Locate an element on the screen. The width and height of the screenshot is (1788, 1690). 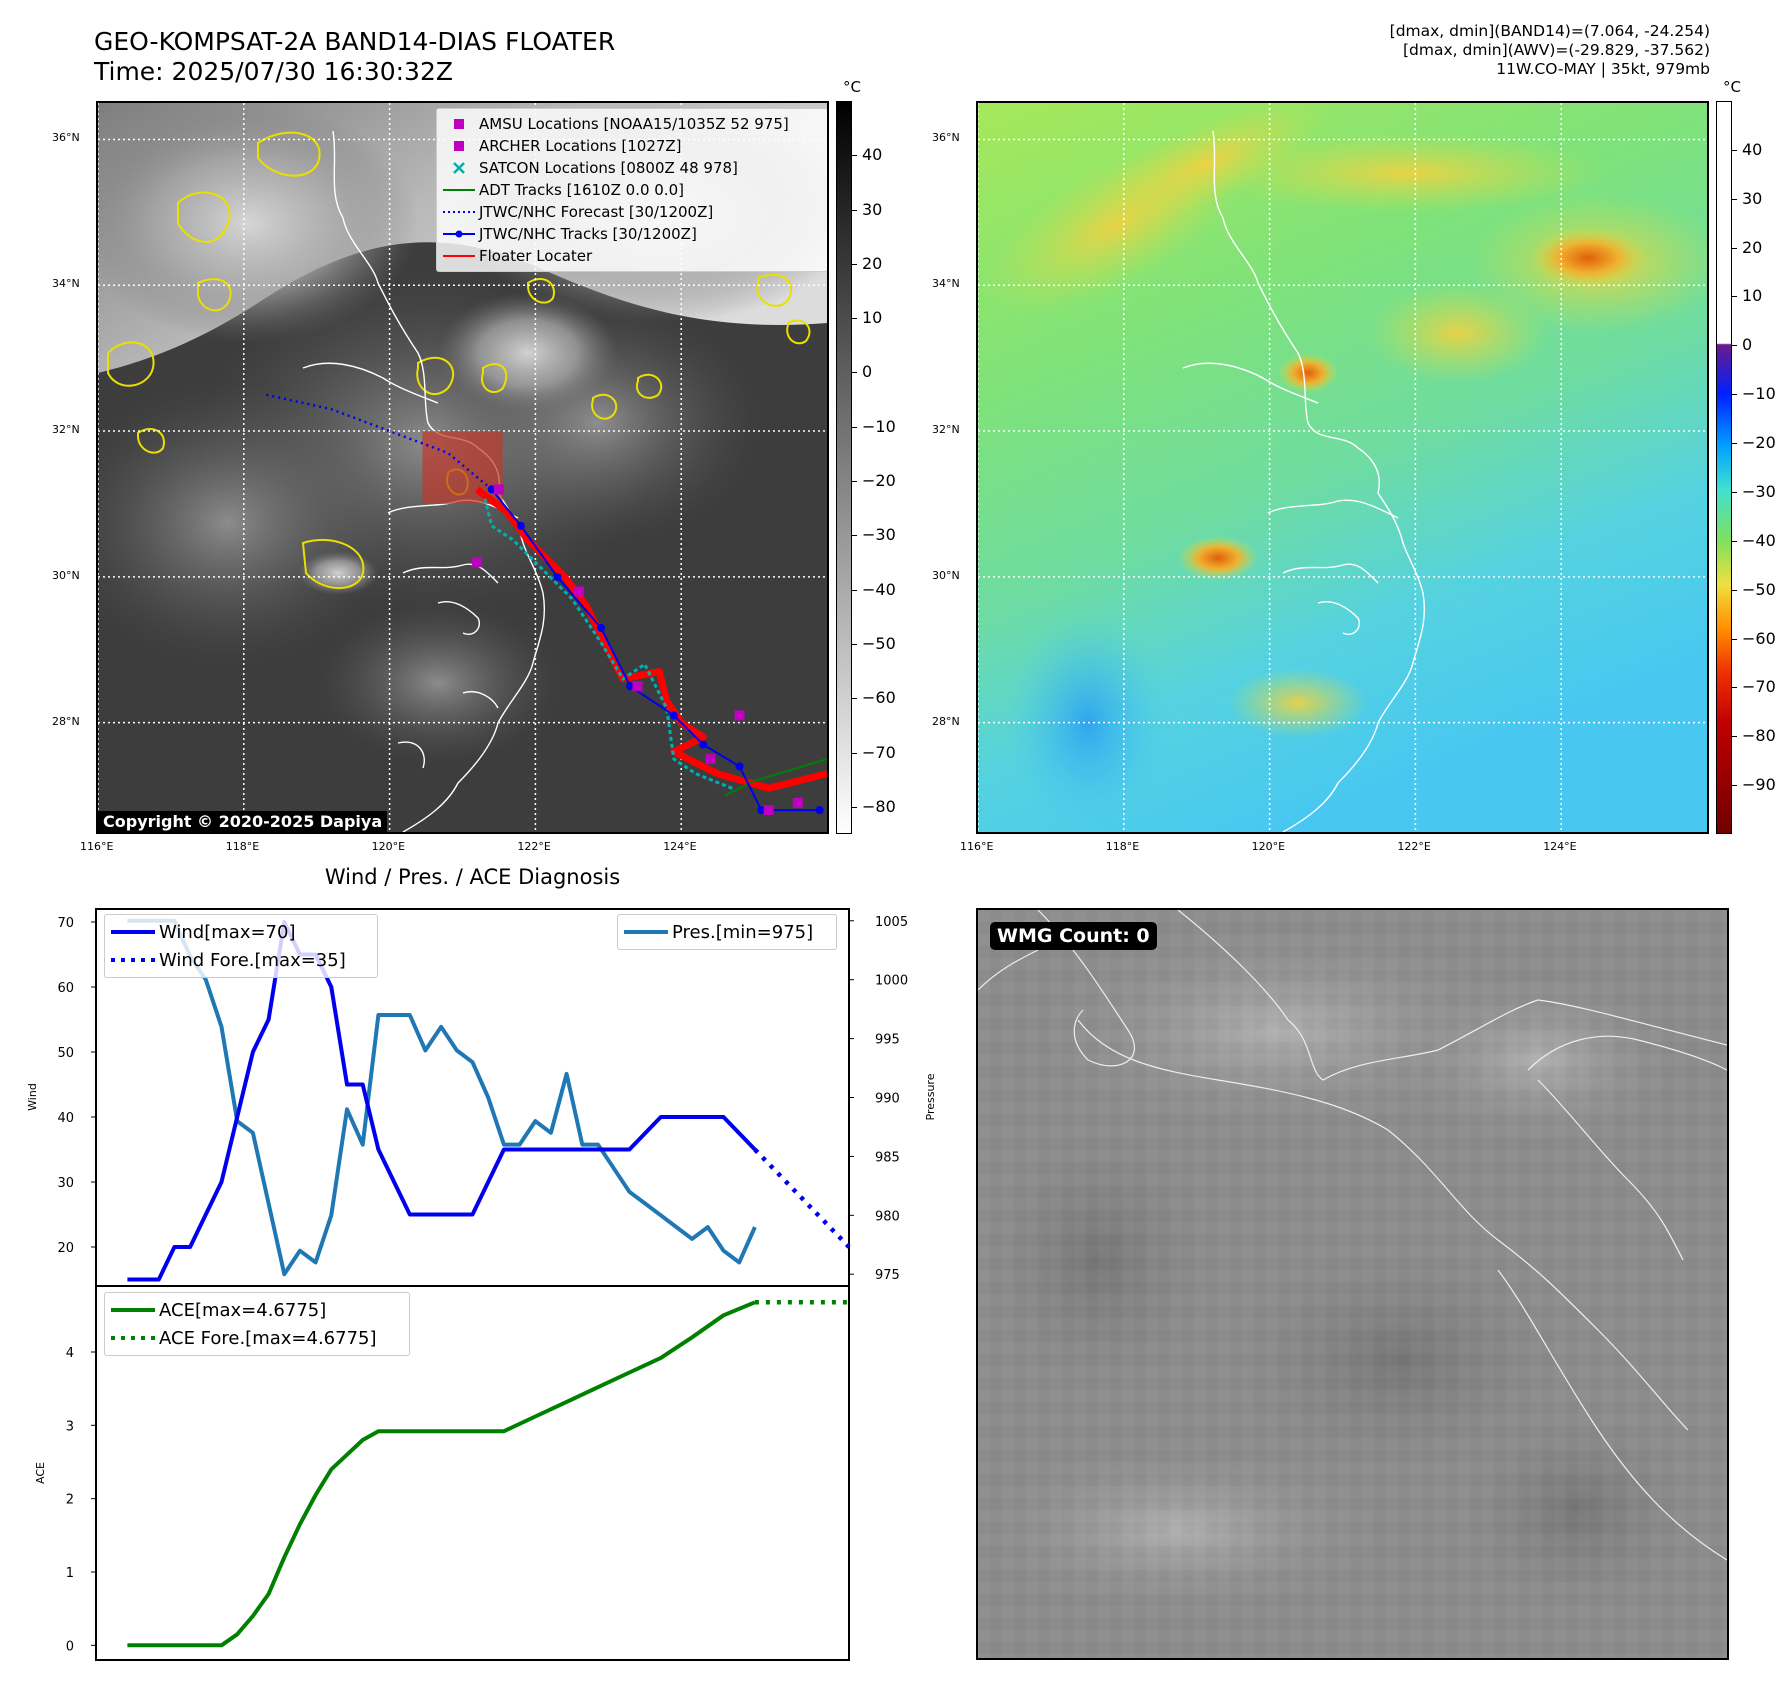
pressure-tick-label: 975 is located at coordinates (887, 1275).